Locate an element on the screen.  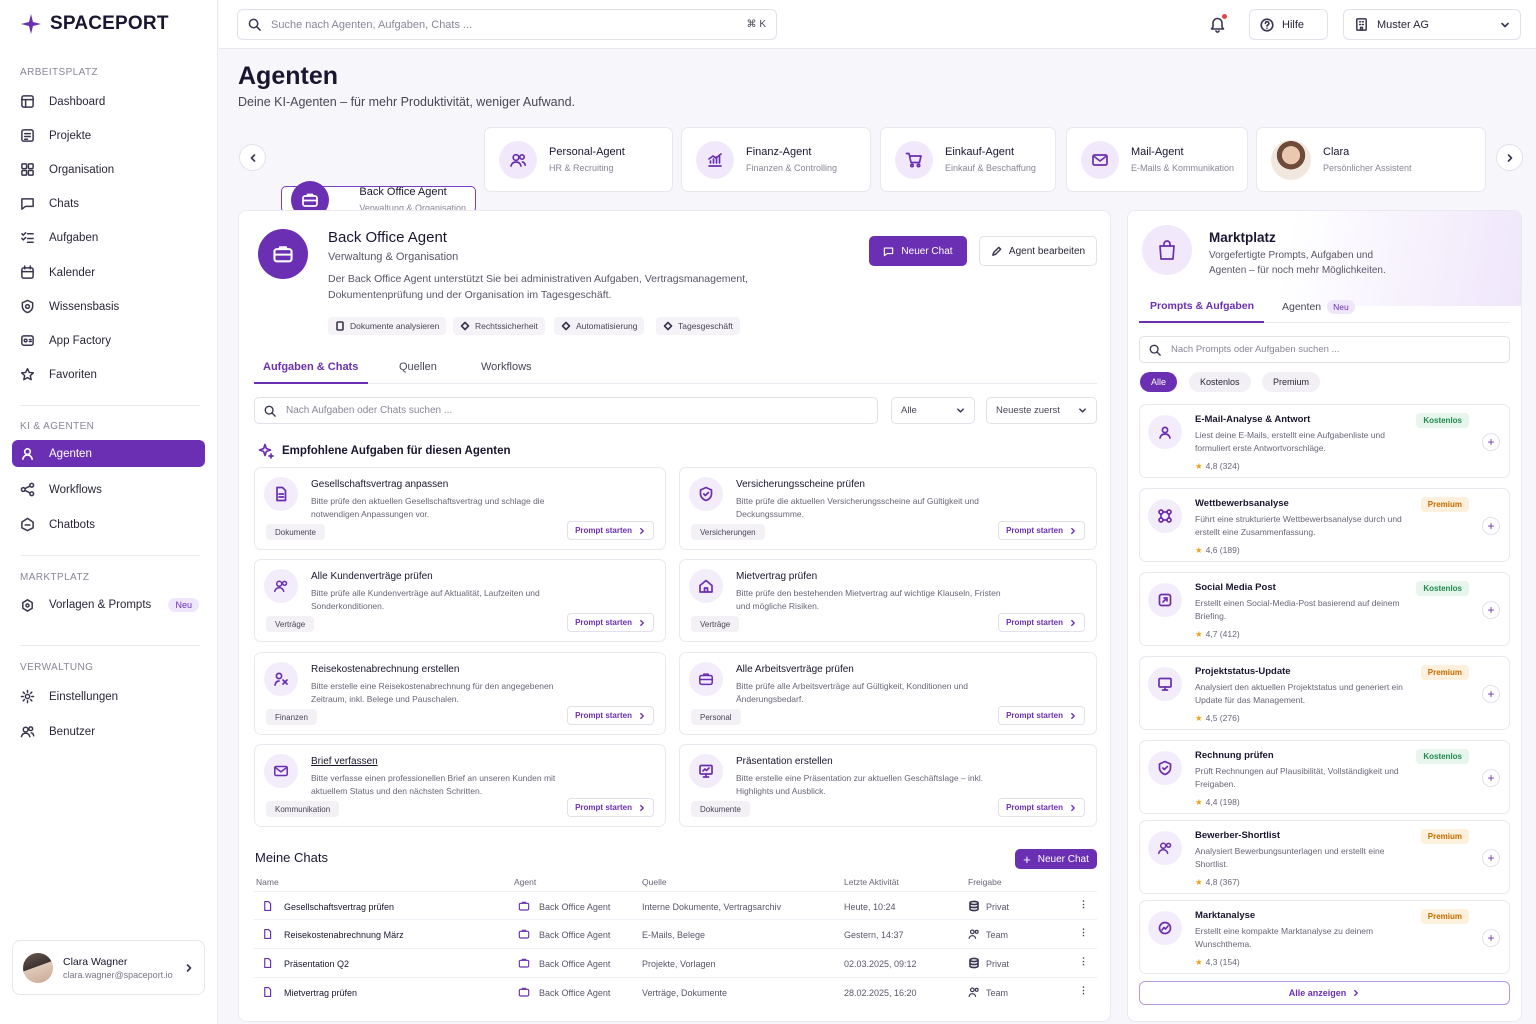
filter-pill-kostenlos: Kostenlos is located at coordinates (1220, 382).